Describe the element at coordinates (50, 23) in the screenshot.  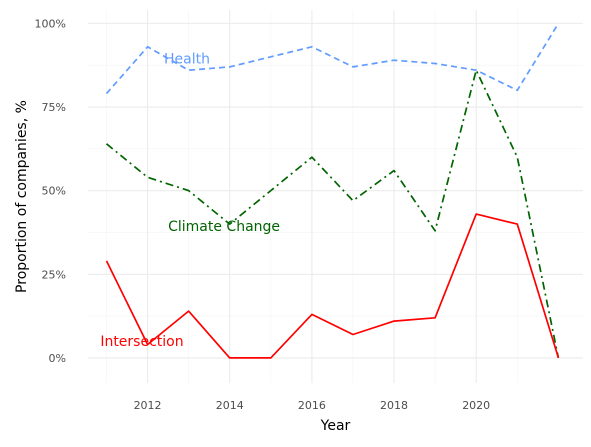
I see `y-tick-label: 100%` at that location.